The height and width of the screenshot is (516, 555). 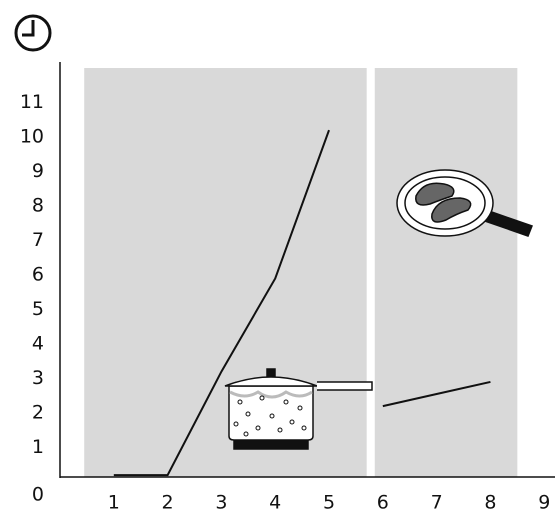 I want to click on y-tick-label: 0, so click(x=38, y=495).